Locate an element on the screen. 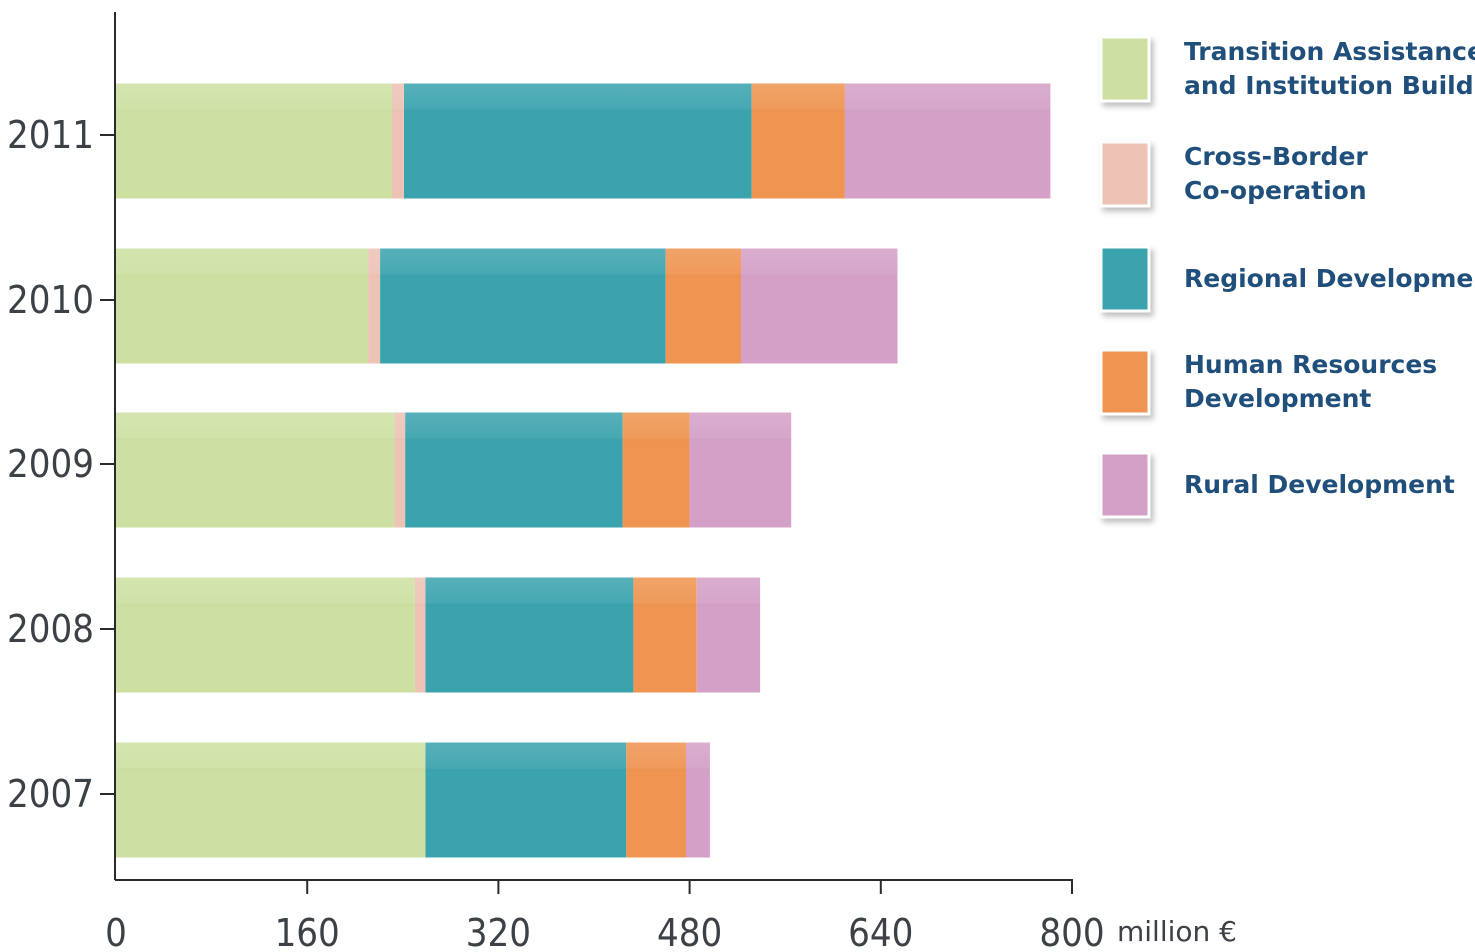 This screenshot has height=952, width=1475. legend-entry-rural-development: Rural Development is located at coordinates (1277, 485).